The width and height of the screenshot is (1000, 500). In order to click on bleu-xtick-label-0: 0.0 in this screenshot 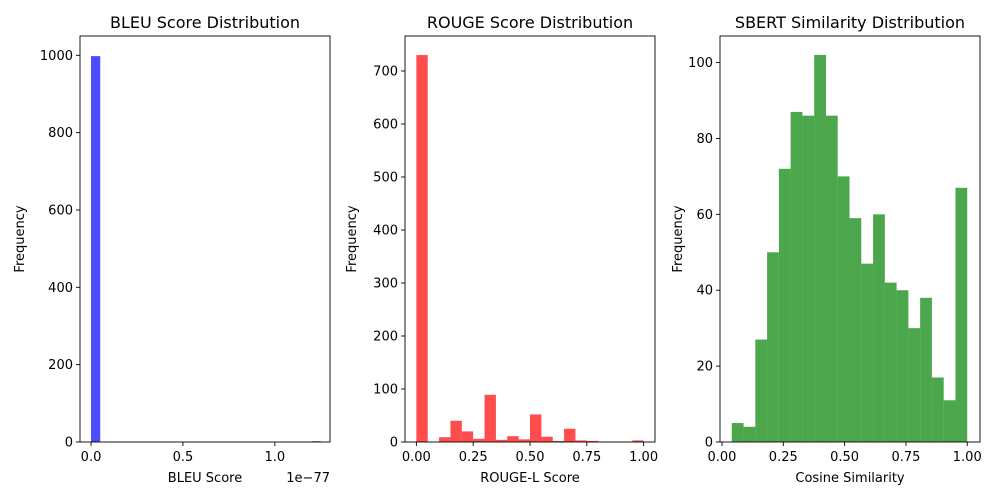, I will do `click(91, 457)`.